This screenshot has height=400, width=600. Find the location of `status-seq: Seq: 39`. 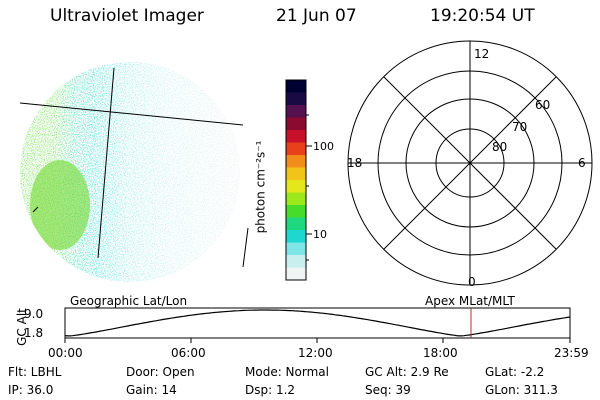

status-seq: Seq: 39 is located at coordinates (388, 390).